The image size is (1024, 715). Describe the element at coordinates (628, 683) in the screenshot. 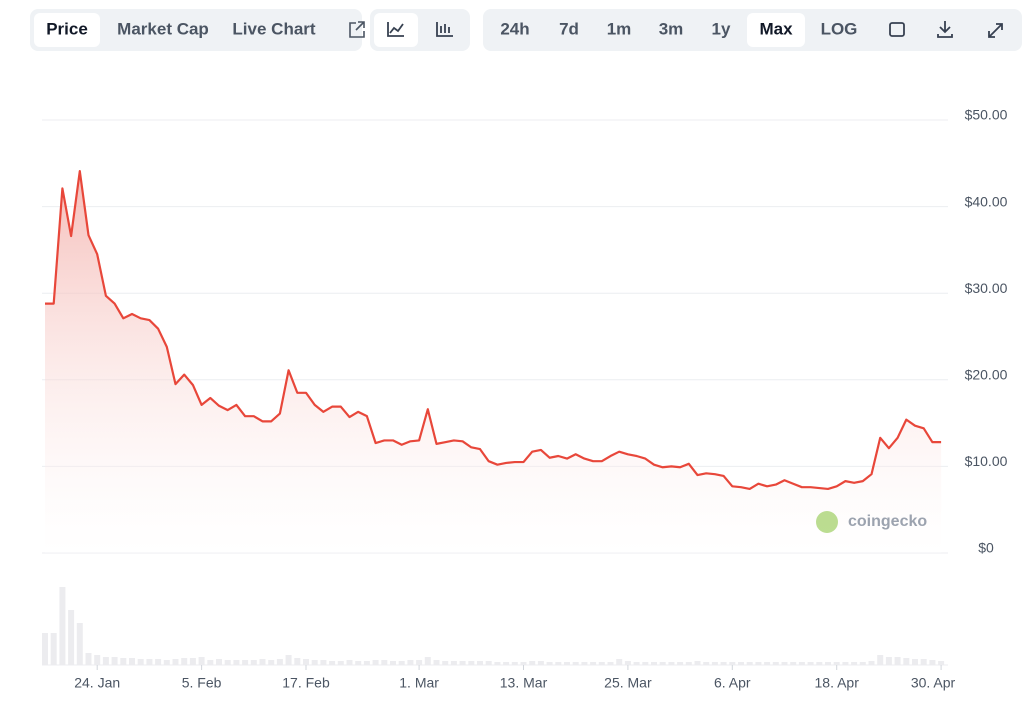

I see `x-tick-label: 25. Mar` at that location.